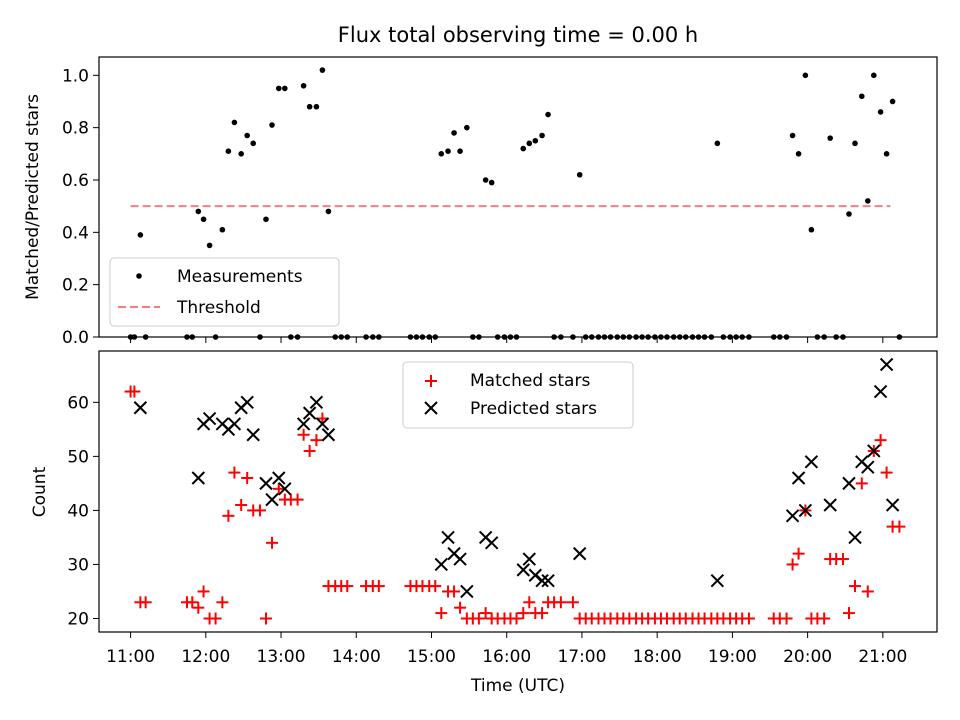  What do you see at coordinates (224, 292) in the screenshot?
I see `top-legend: Measurements Threshold` at bounding box center [224, 292].